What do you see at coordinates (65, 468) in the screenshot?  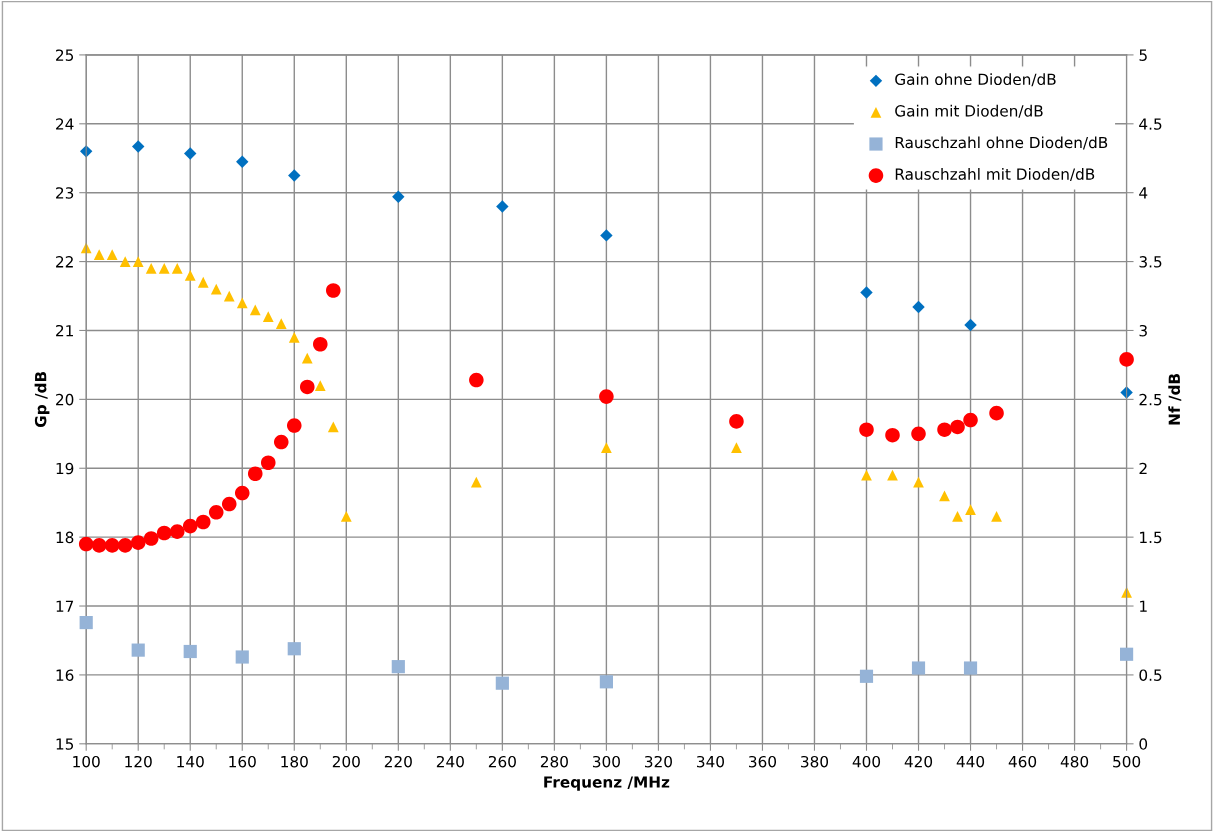 I see `y-tick-label: 19` at bounding box center [65, 468].